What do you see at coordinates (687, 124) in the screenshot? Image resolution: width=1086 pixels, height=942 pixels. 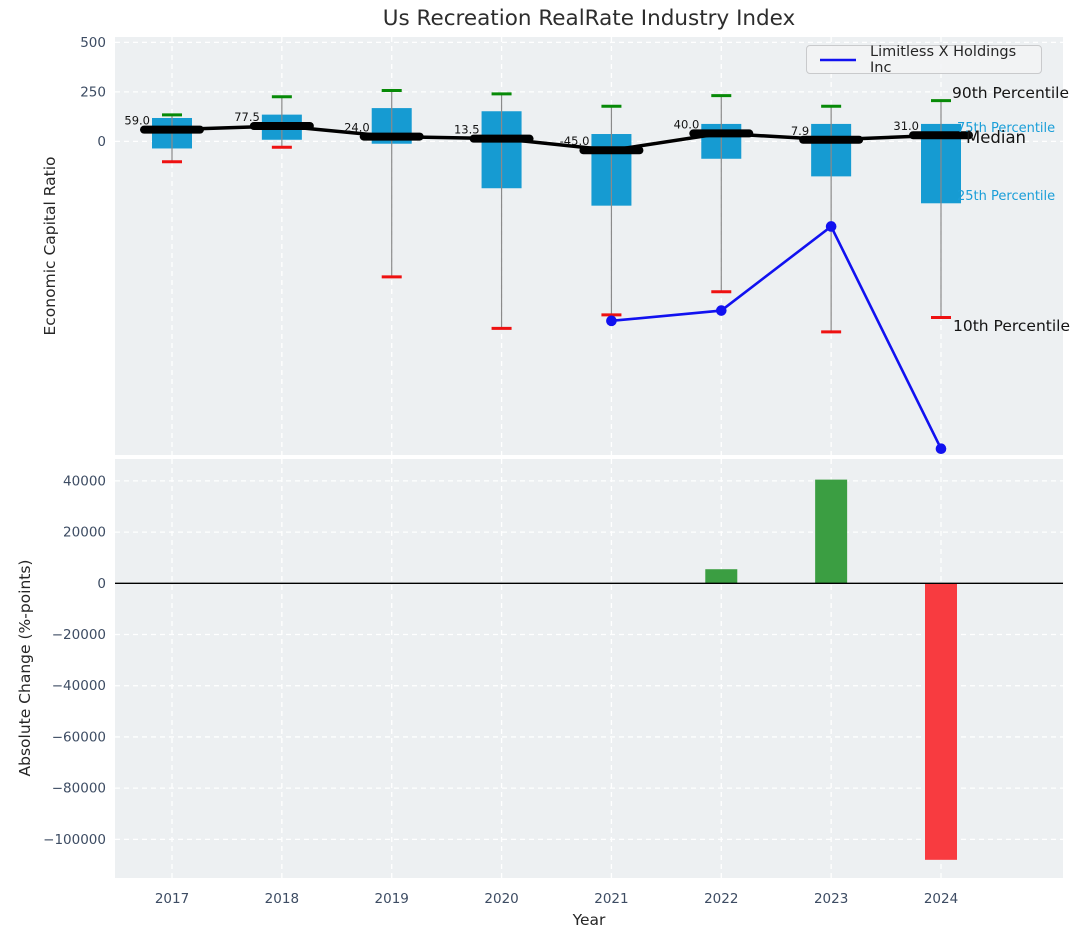 I see `median-value-label: 40.0` at bounding box center [687, 124].